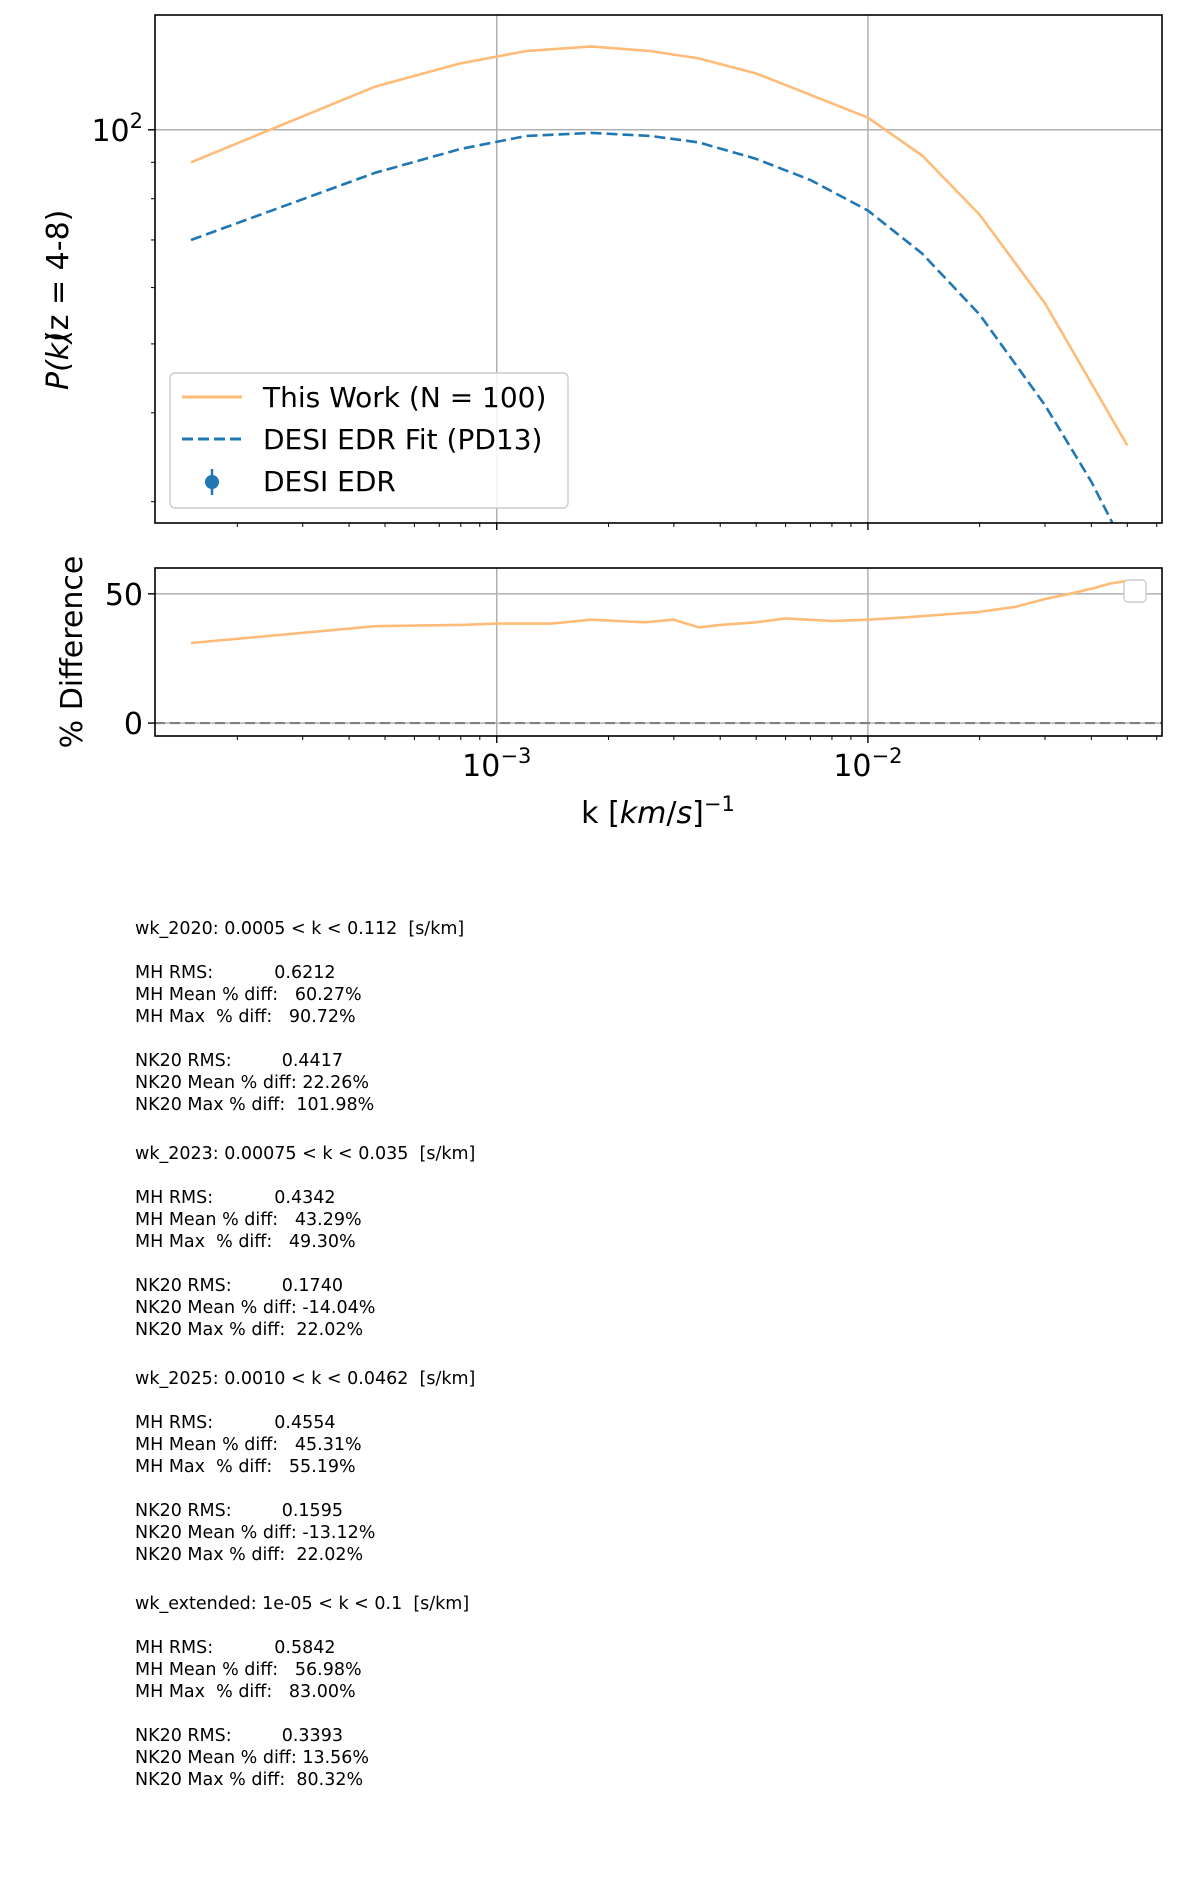  What do you see at coordinates (235, 973) in the screenshot?
I see `stats-mh-line: MH RMS: 0.6212` at bounding box center [235, 973].